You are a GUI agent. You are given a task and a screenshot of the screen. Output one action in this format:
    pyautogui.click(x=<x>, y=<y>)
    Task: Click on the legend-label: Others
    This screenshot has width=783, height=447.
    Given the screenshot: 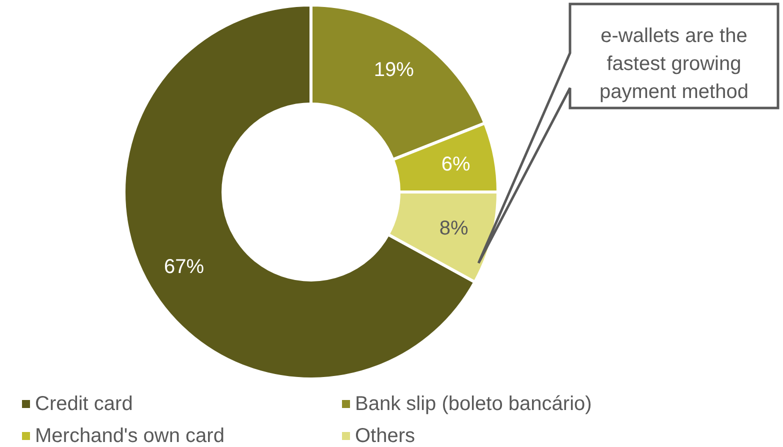 What is the action you would take?
    pyautogui.click(x=385, y=436)
    